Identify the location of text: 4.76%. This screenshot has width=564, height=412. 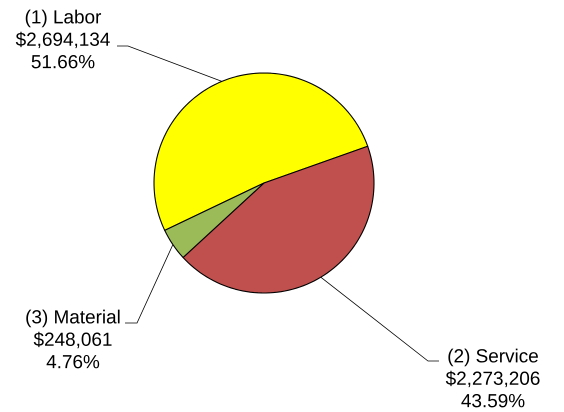
(73, 361).